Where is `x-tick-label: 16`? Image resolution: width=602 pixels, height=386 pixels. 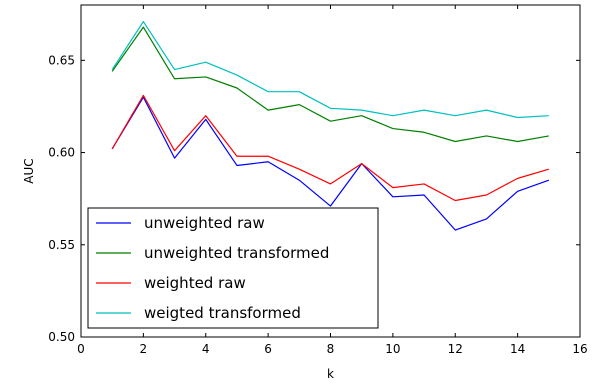
x-tick-label: 16 is located at coordinates (579, 349).